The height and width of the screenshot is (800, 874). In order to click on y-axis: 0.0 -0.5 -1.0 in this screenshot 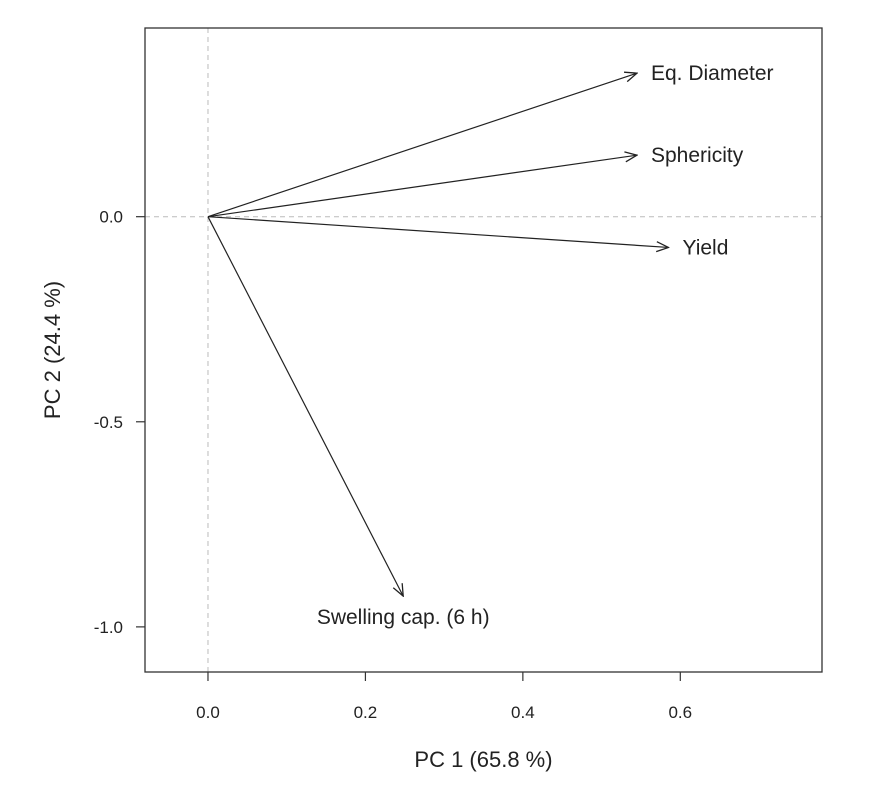, I will do `click(119, 422)`.